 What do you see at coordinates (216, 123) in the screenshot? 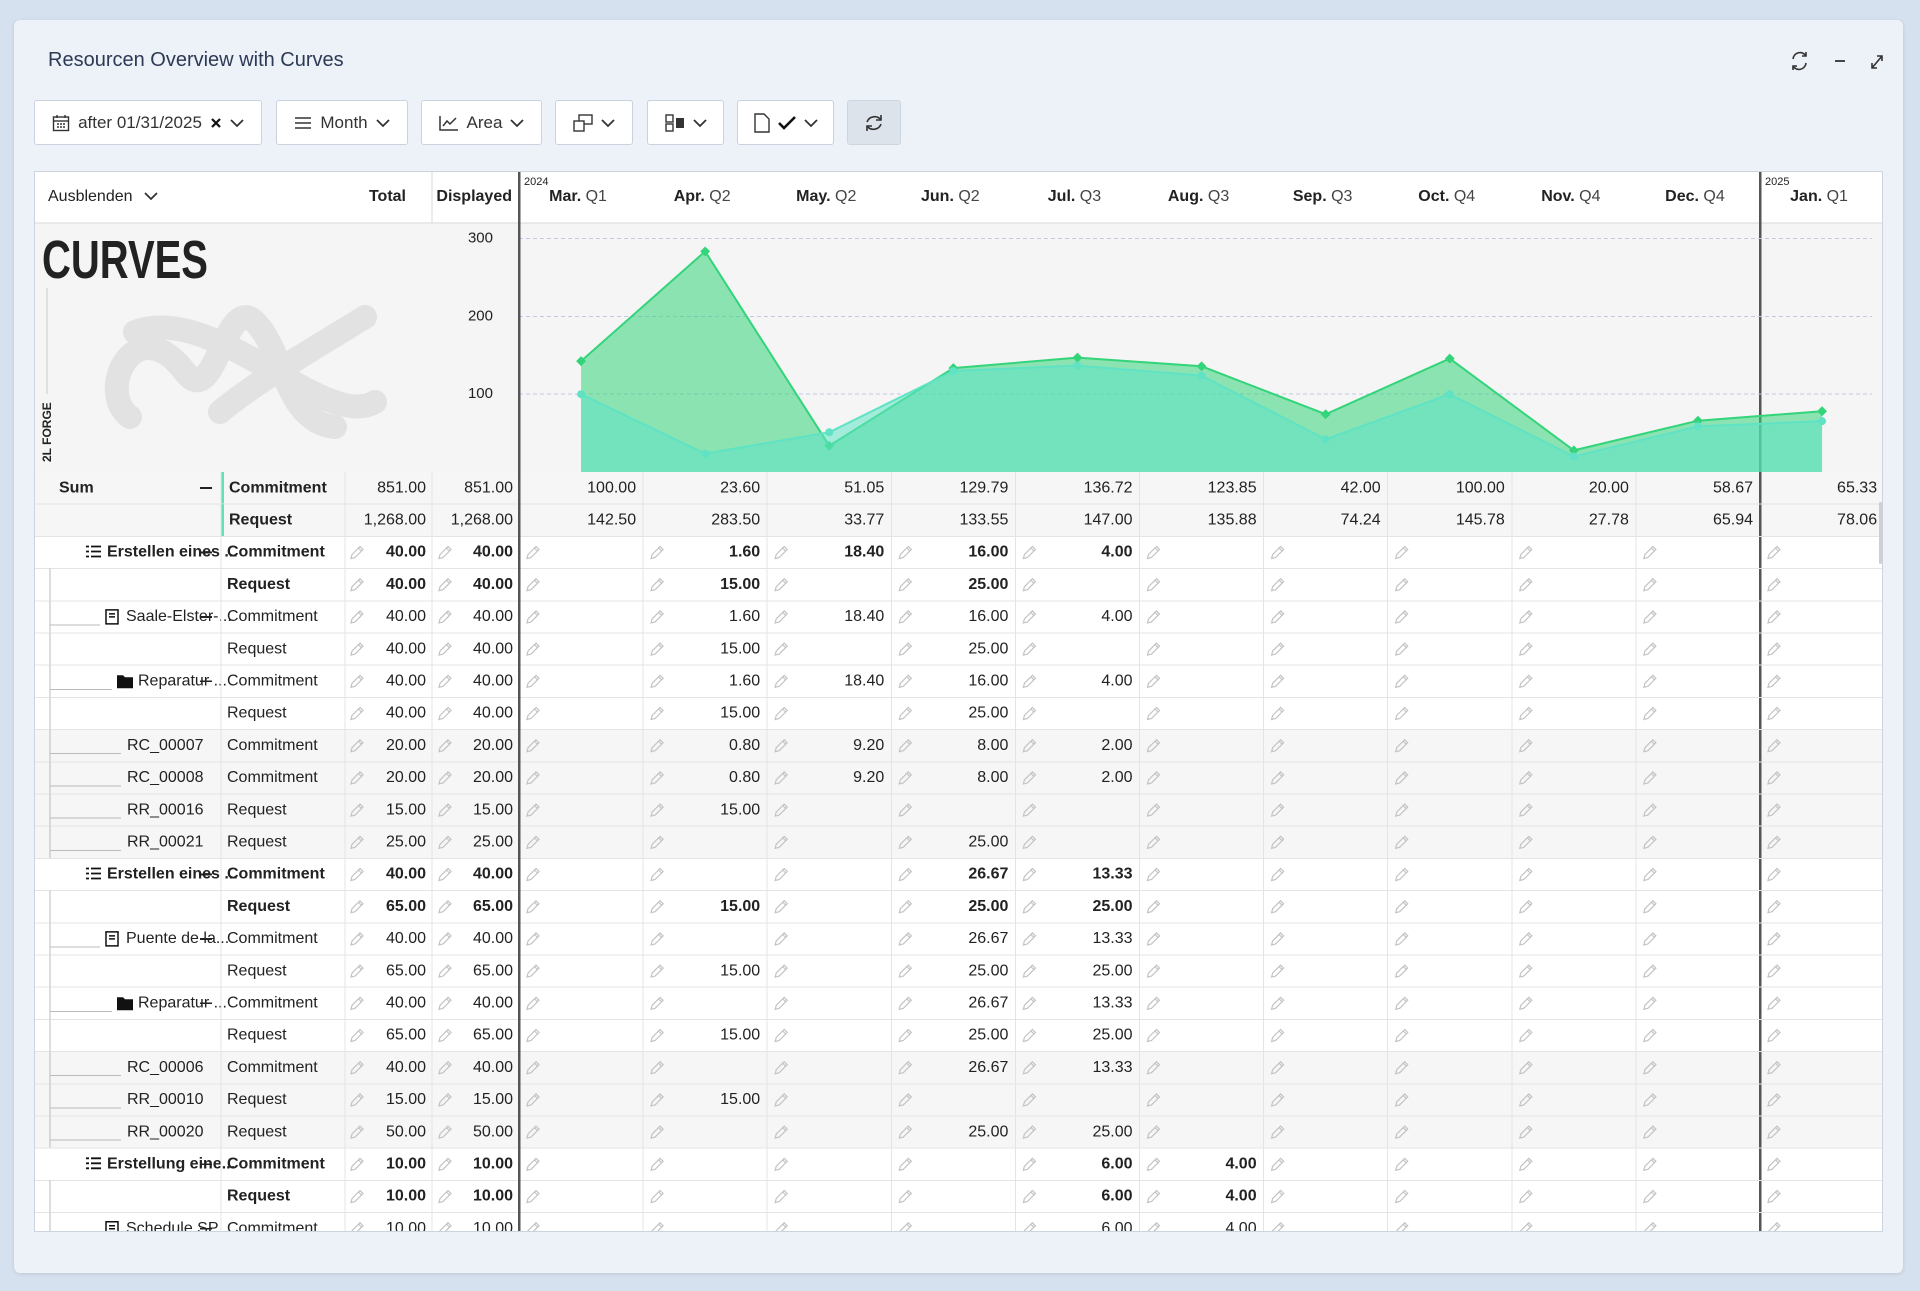
I see `clear-icon` at bounding box center [216, 123].